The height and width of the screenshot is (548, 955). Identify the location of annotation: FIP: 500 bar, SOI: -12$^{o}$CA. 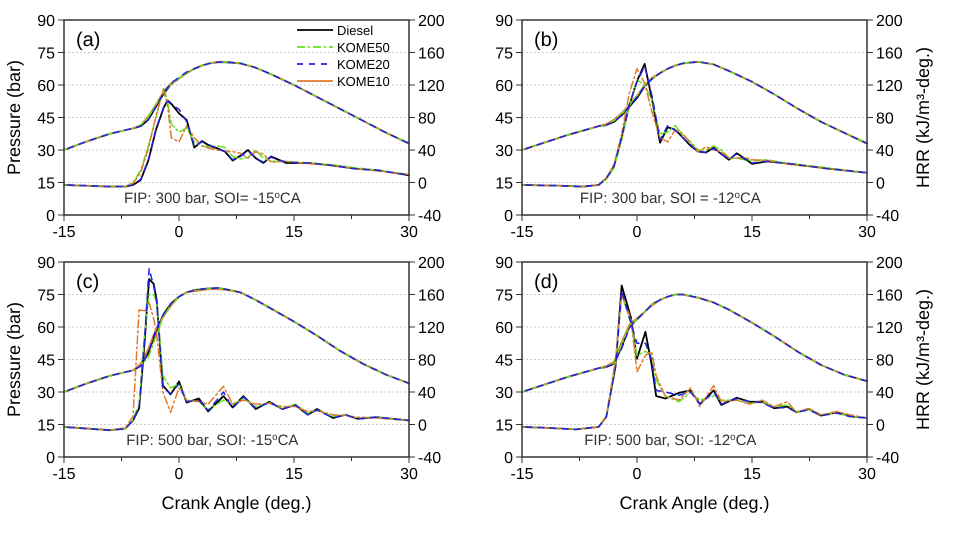
(670, 440).